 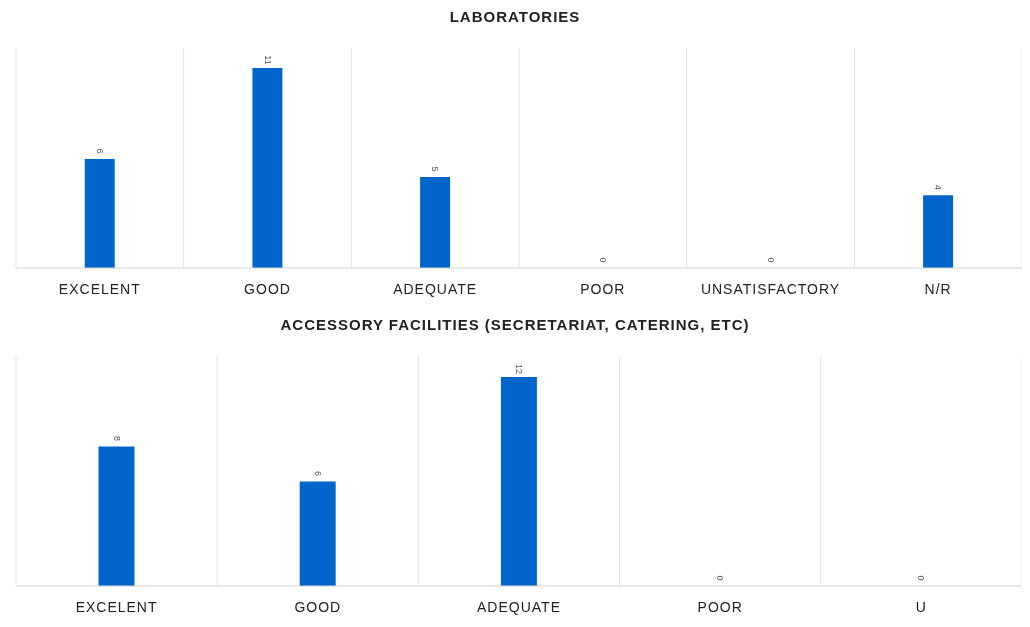 What do you see at coordinates (435, 169) in the screenshot?
I see `data-label: 5` at bounding box center [435, 169].